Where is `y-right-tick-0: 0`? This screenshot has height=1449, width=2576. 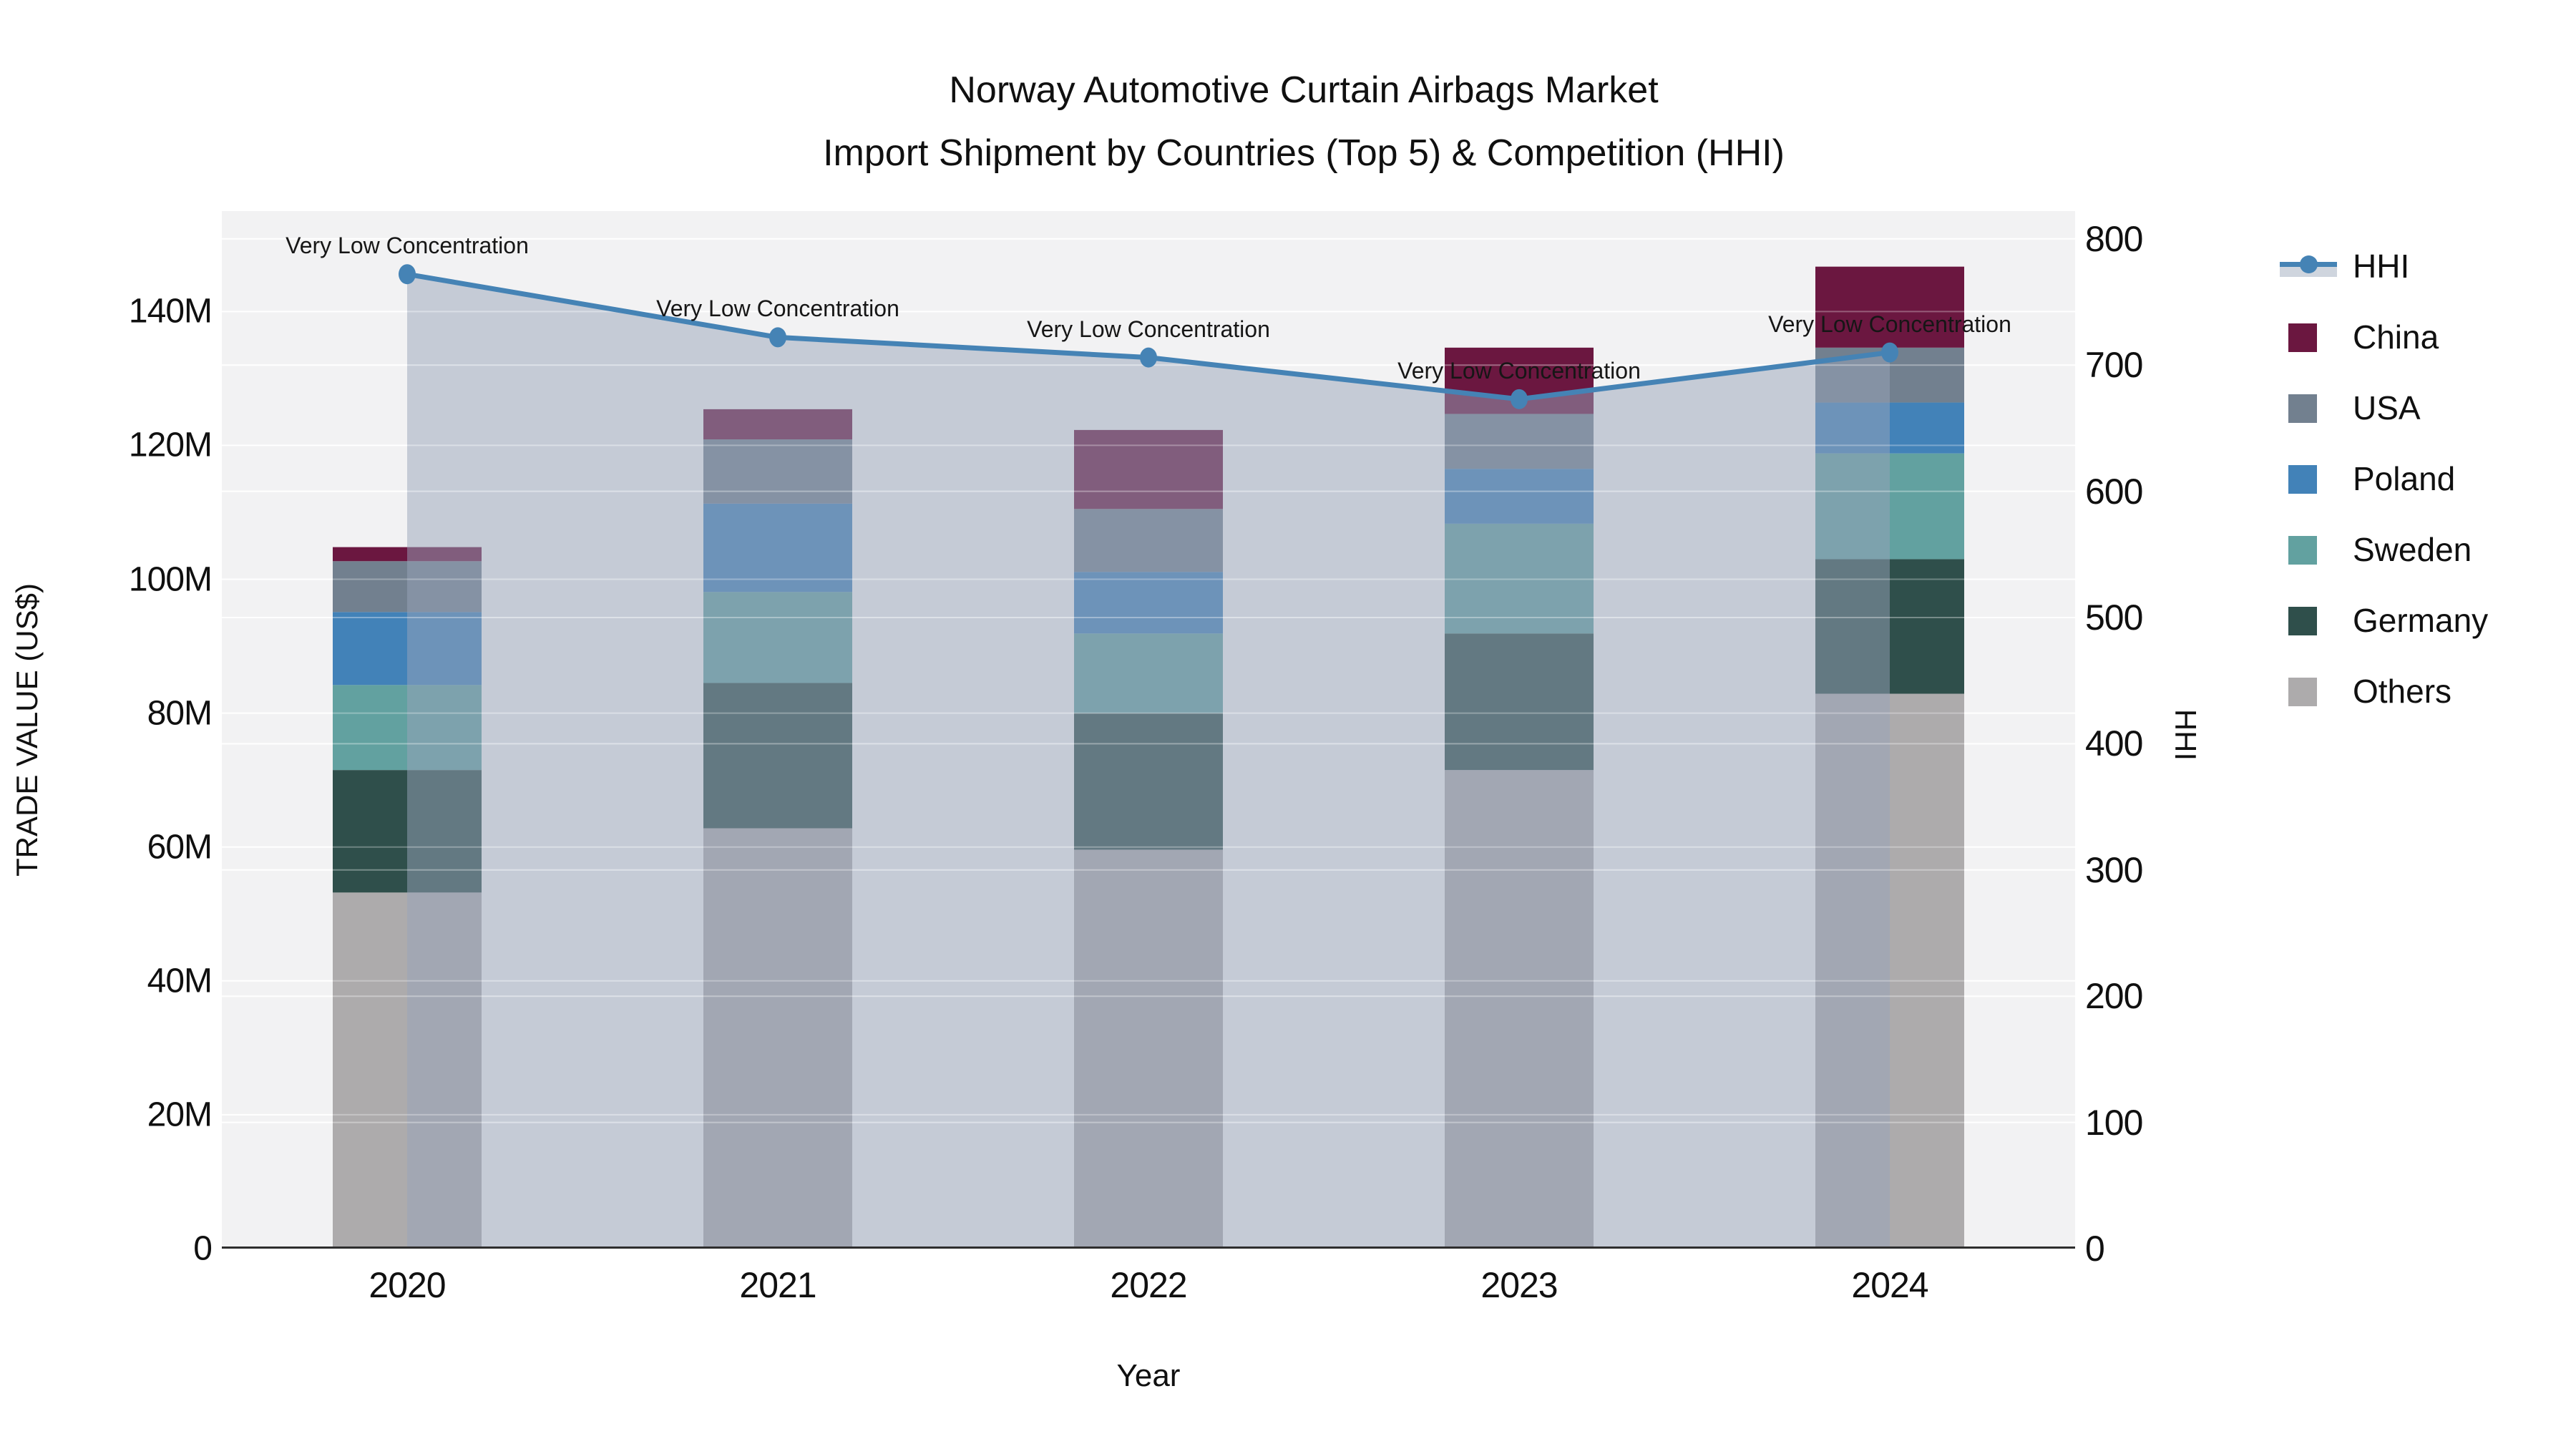 y-right-tick-0: 0 is located at coordinates (2095, 1249).